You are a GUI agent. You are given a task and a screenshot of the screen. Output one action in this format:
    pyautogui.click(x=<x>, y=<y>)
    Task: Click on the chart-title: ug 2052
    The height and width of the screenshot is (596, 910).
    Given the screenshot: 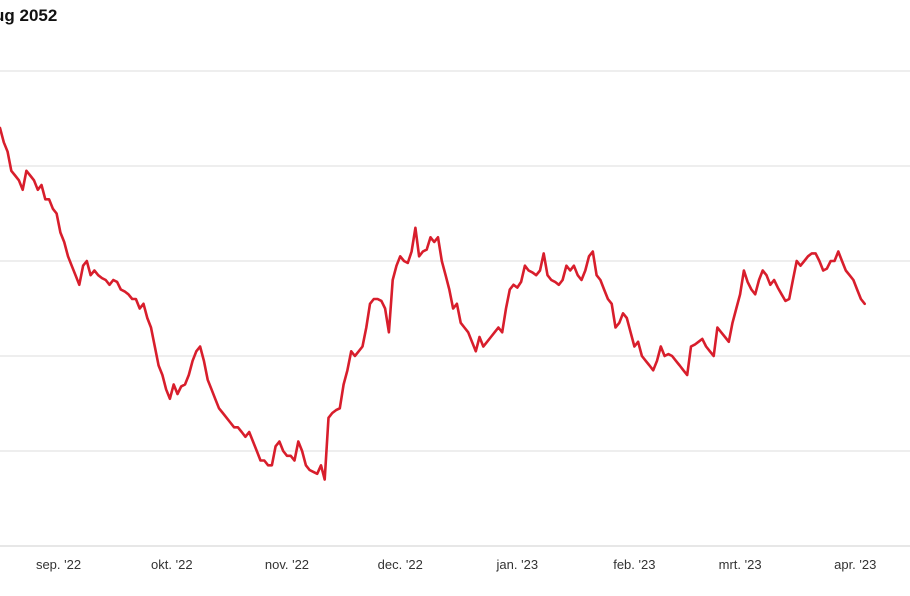 What is the action you would take?
    pyautogui.click(x=29, y=15)
    